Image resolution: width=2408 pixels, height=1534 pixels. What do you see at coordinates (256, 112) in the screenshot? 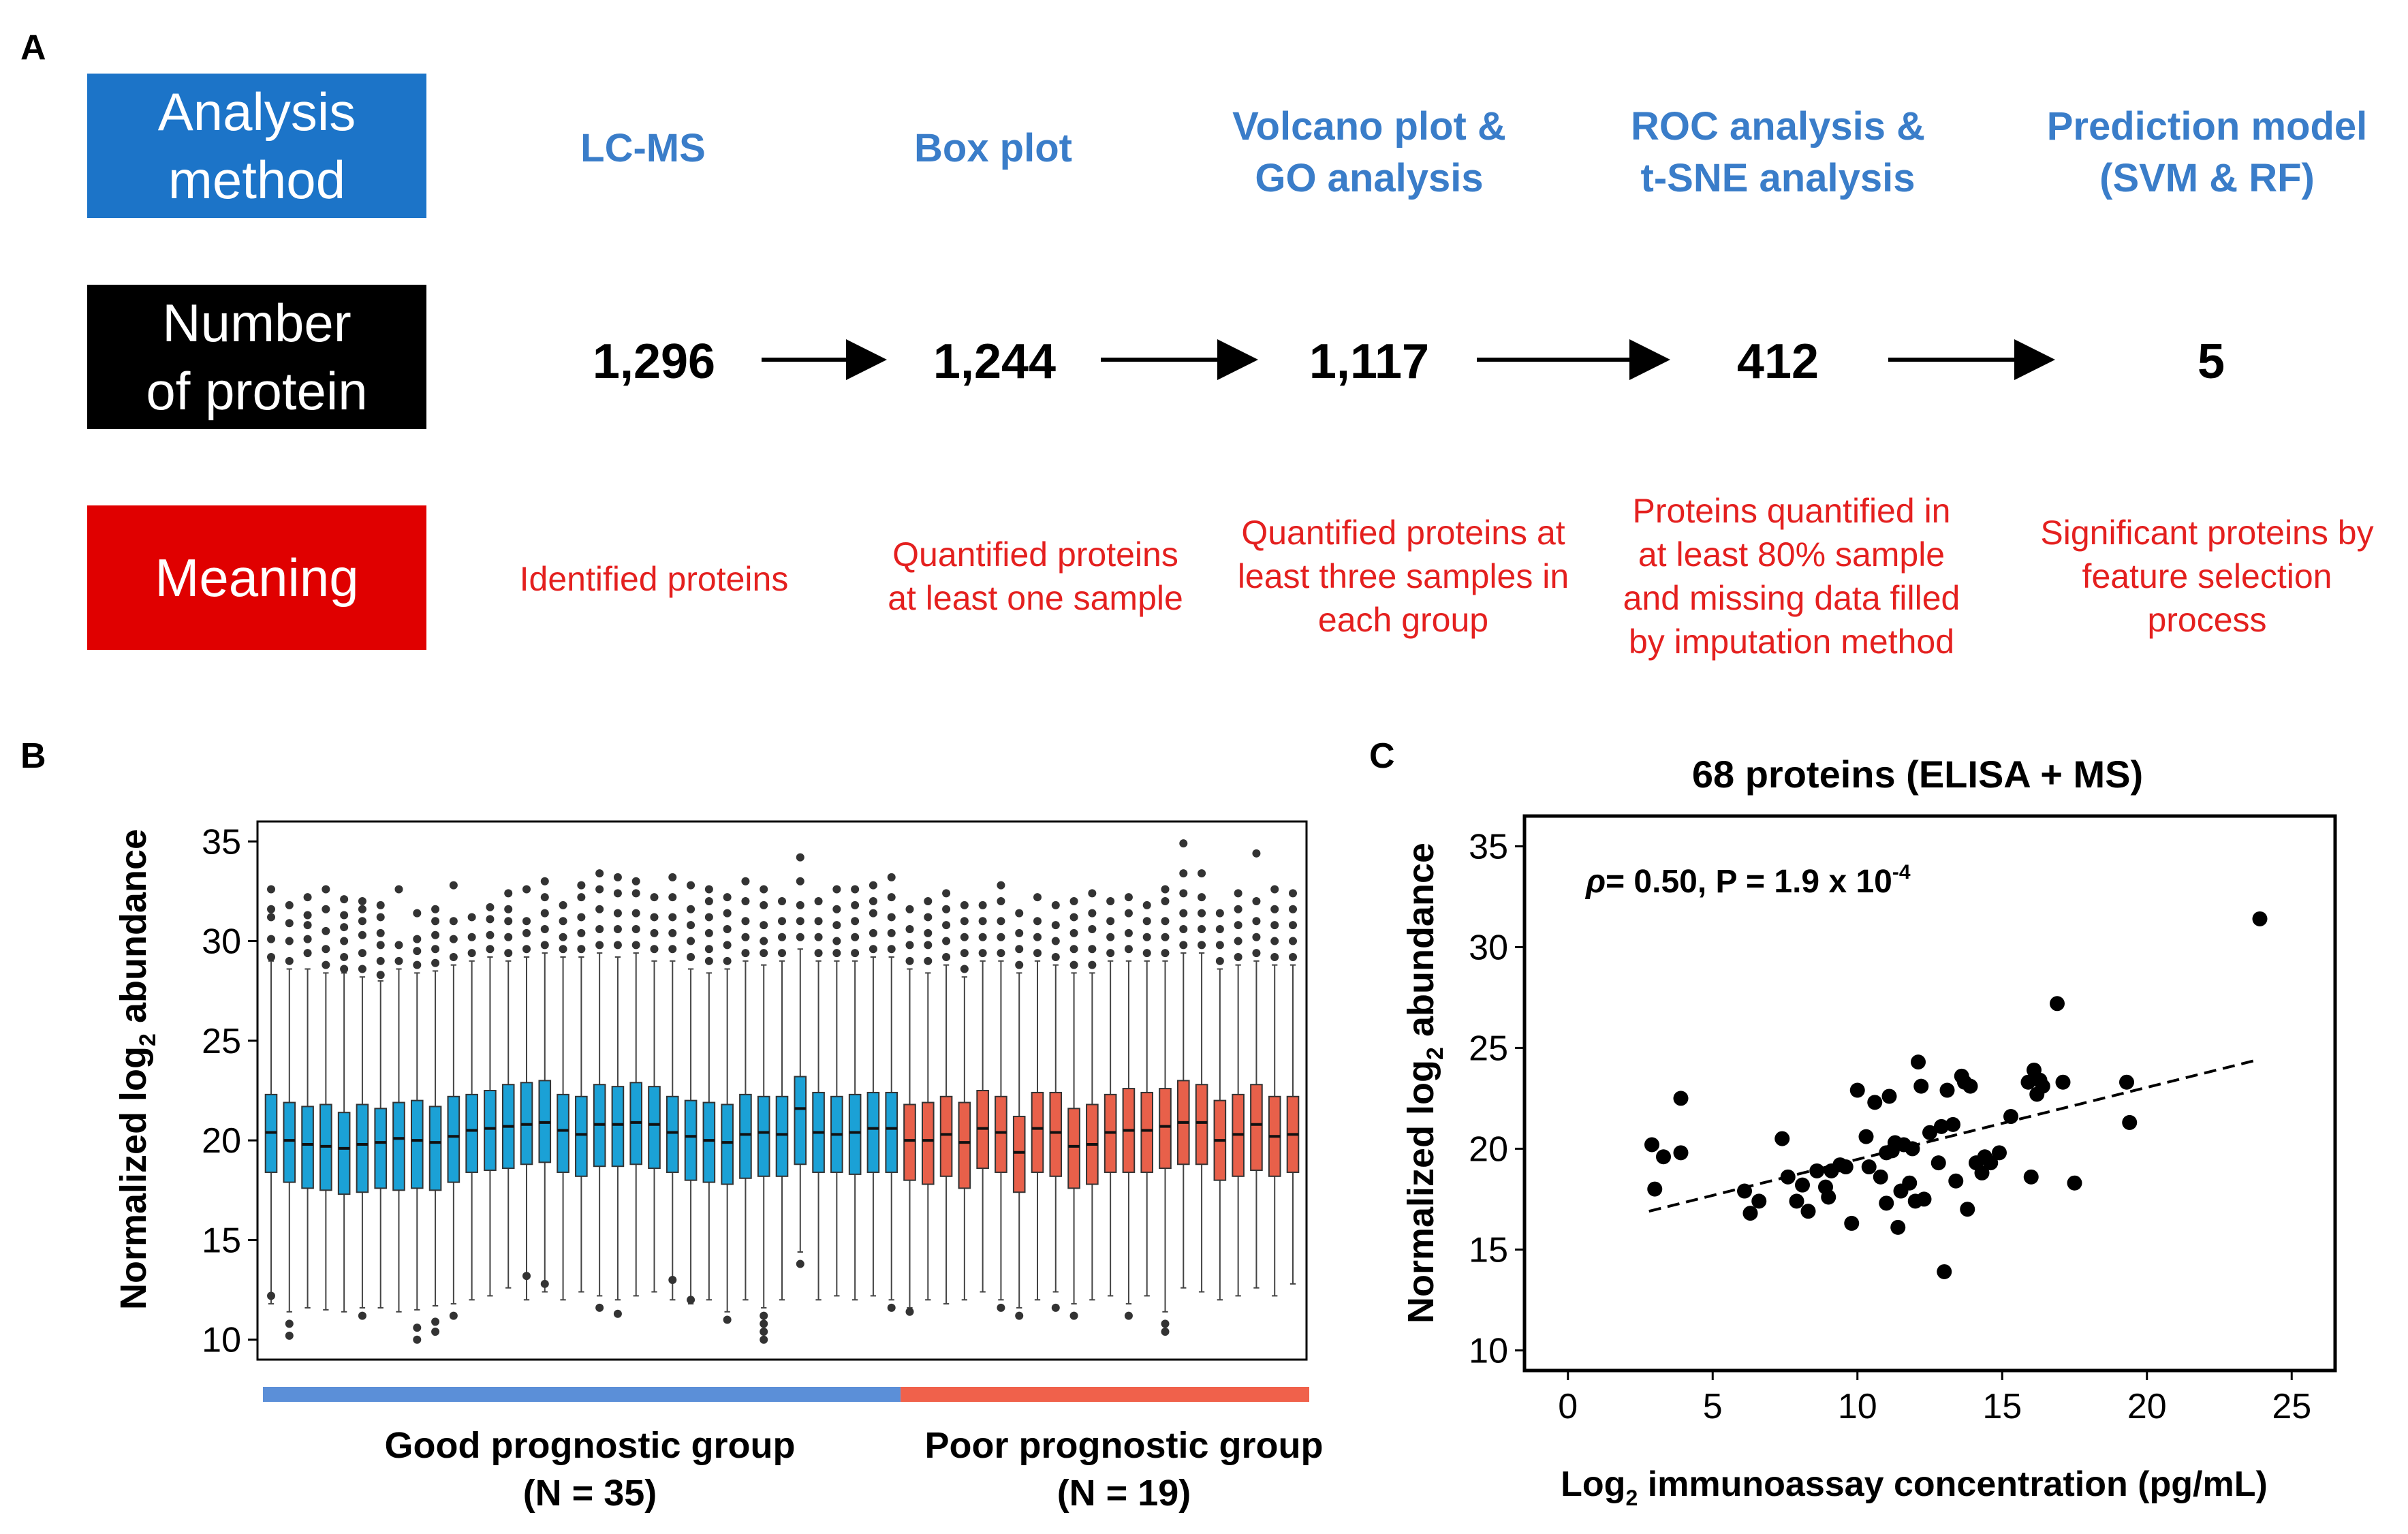
I see `analysis-method-line1: Analysis` at bounding box center [256, 112].